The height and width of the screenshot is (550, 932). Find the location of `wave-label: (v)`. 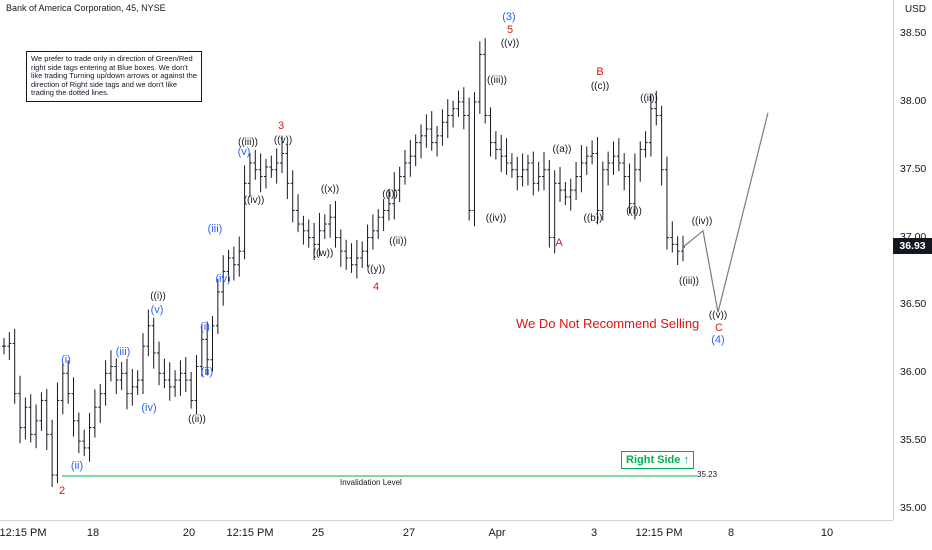

wave-label: (v) is located at coordinates (244, 152).